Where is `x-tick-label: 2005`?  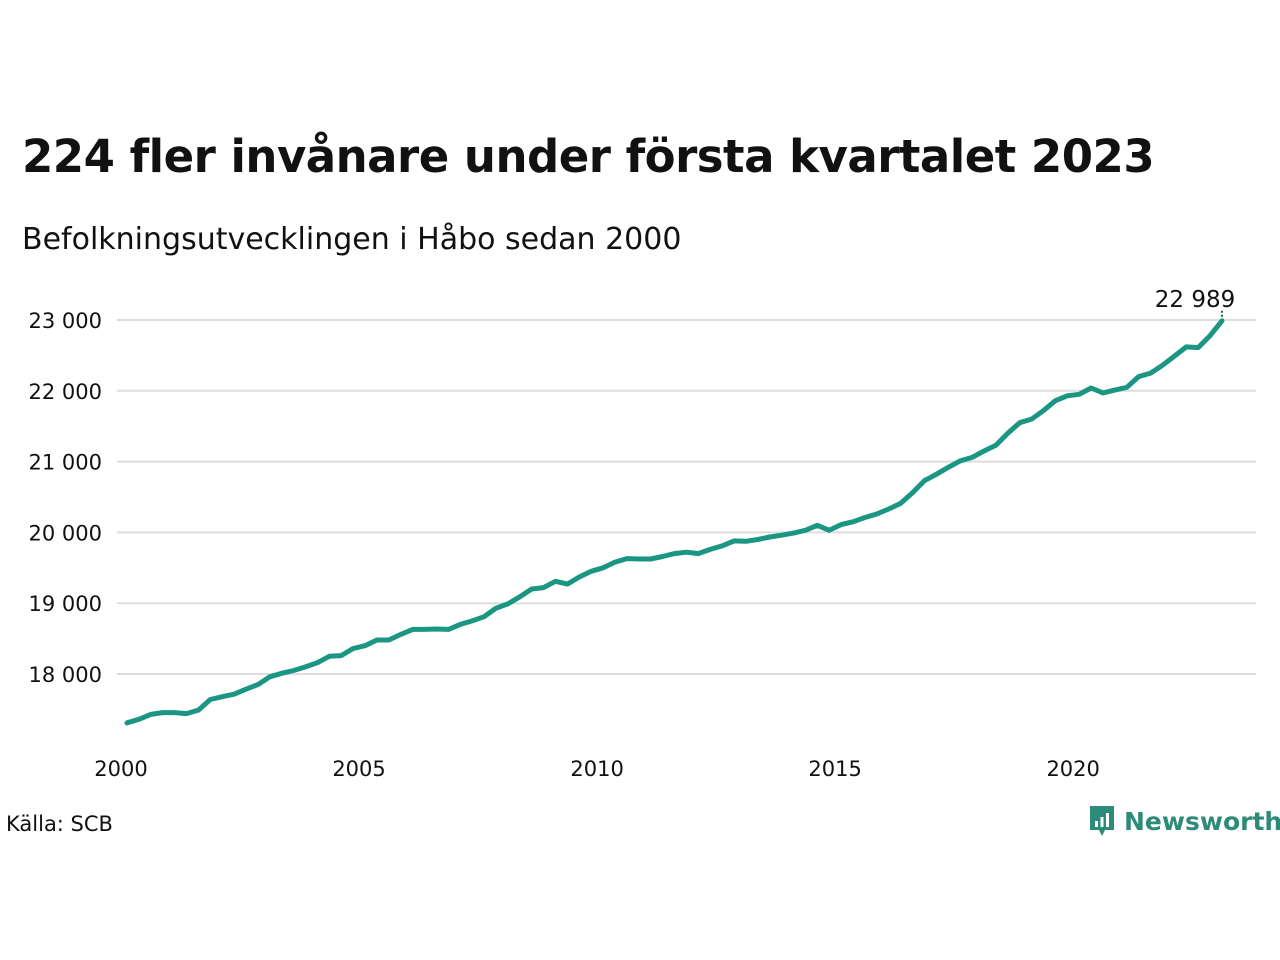
x-tick-label: 2005 is located at coordinates (358, 769).